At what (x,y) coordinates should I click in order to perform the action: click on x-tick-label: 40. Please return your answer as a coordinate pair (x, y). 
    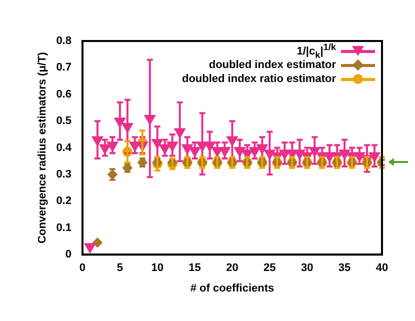
    Looking at the image, I should click on (382, 268).